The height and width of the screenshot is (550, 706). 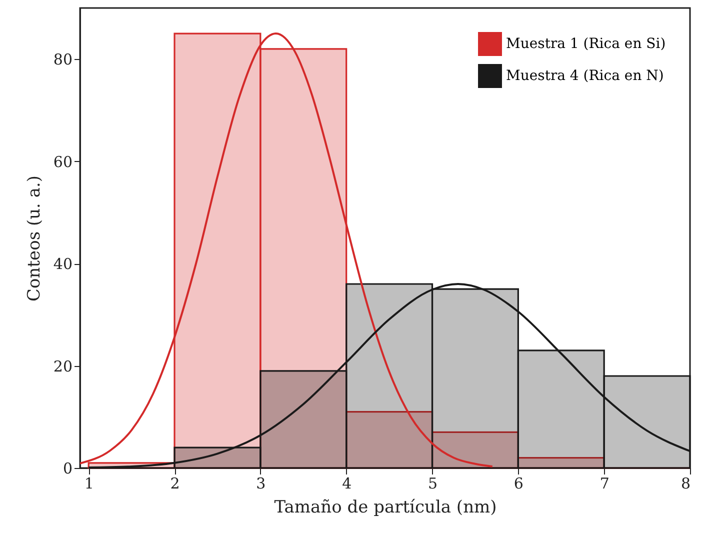 I want to click on x-tick-label: 7, so click(x=605, y=483).